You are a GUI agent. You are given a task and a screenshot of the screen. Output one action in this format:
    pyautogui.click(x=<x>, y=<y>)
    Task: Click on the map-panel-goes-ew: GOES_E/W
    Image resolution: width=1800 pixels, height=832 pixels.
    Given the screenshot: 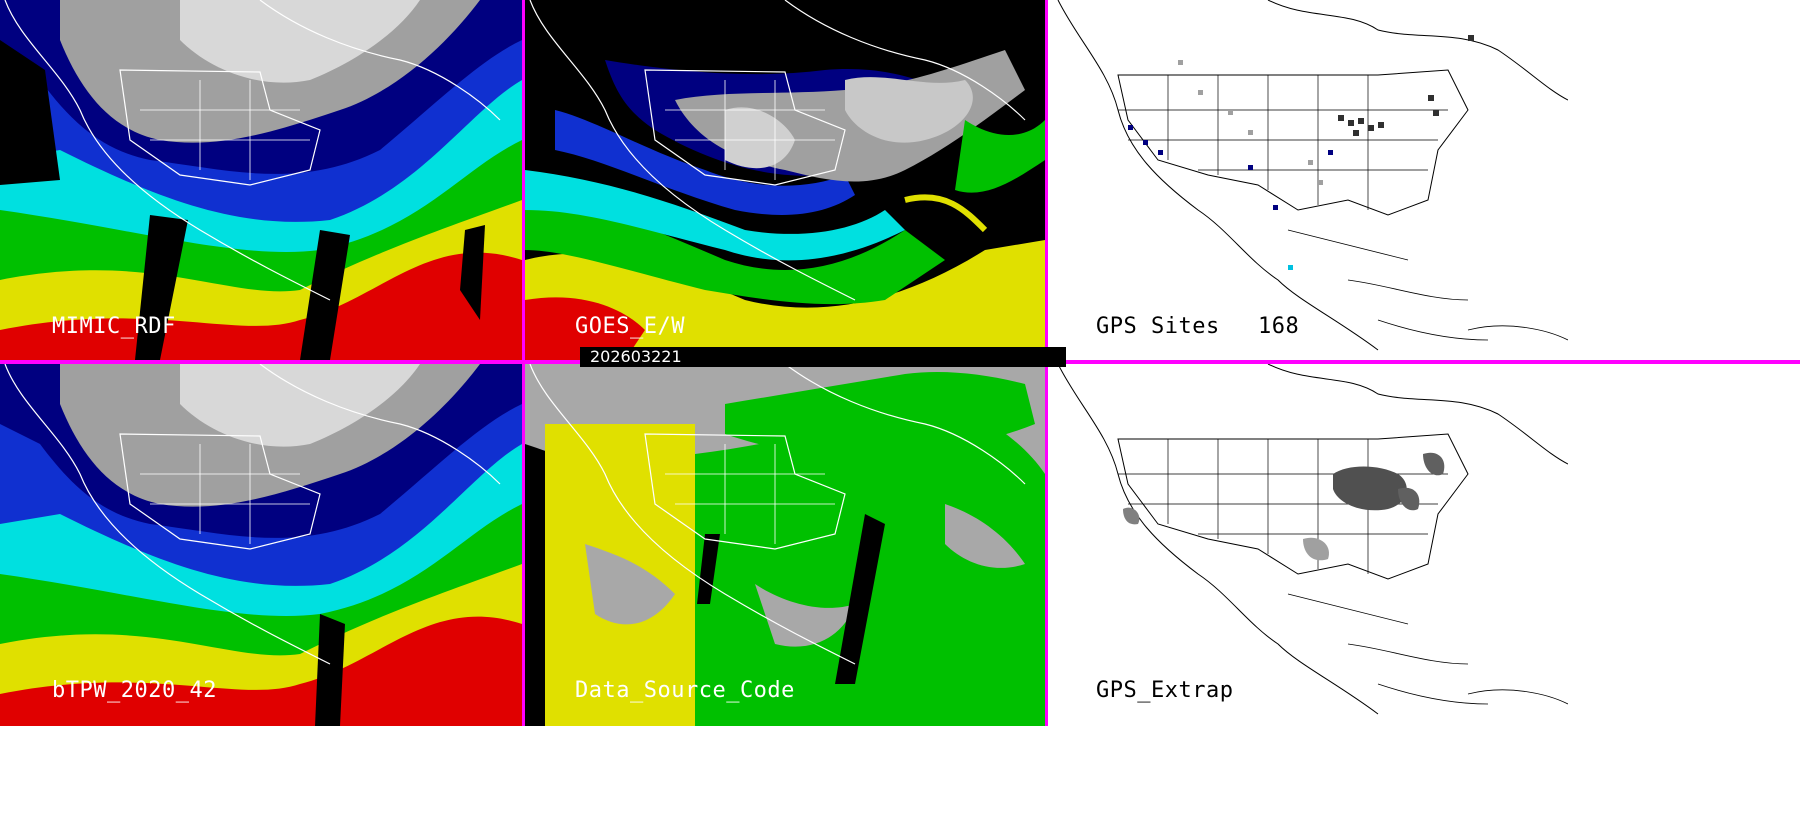 What is the action you would take?
    pyautogui.click(x=785, y=180)
    